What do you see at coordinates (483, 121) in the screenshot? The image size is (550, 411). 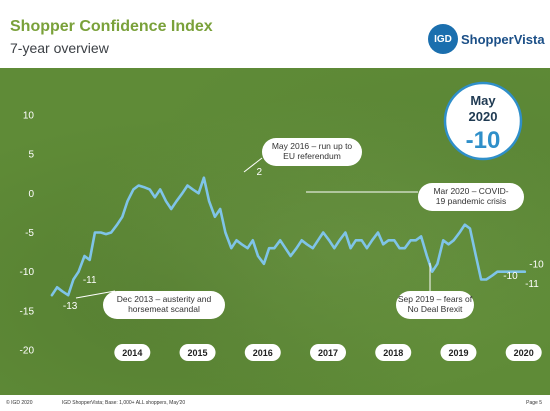 I see `callout-circle` at bounding box center [483, 121].